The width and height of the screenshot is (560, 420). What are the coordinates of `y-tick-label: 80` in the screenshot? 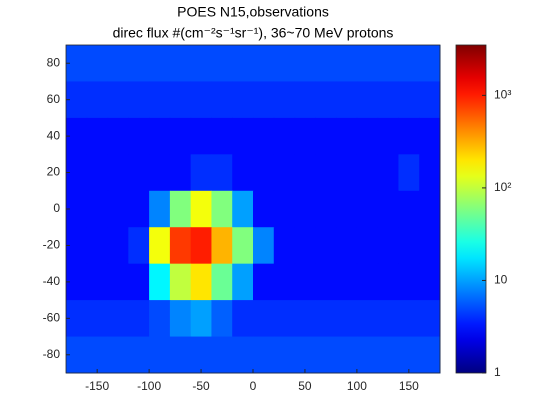 It's located at (54, 62).